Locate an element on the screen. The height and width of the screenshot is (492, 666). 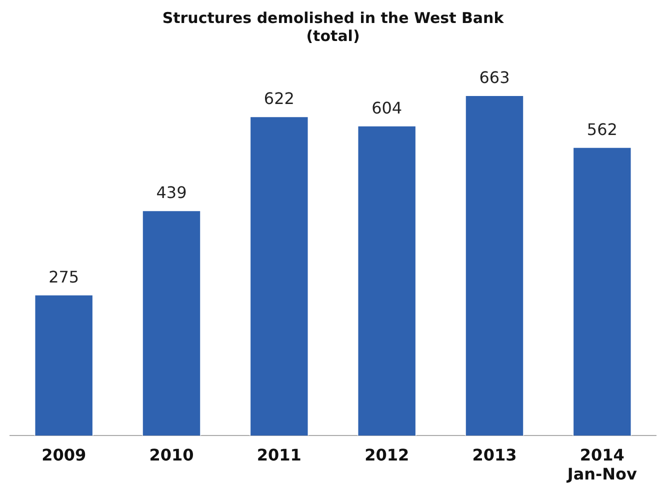
data-label: 663 is located at coordinates (494, 78).